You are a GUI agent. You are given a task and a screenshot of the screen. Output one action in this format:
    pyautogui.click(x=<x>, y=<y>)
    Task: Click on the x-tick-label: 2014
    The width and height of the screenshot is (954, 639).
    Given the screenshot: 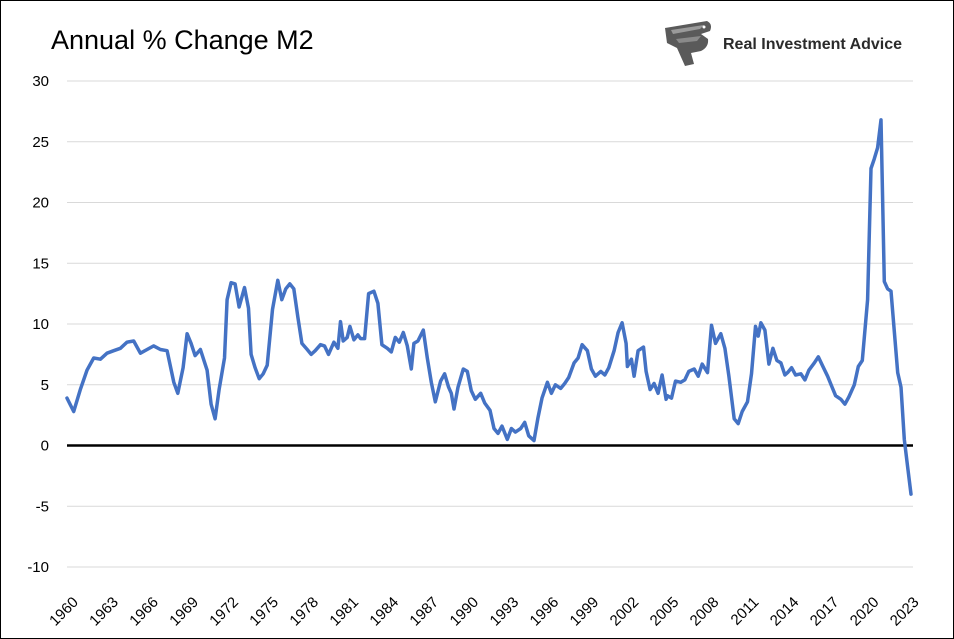 What is the action you would take?
    pyautogui.click(x=785, y=612)
    